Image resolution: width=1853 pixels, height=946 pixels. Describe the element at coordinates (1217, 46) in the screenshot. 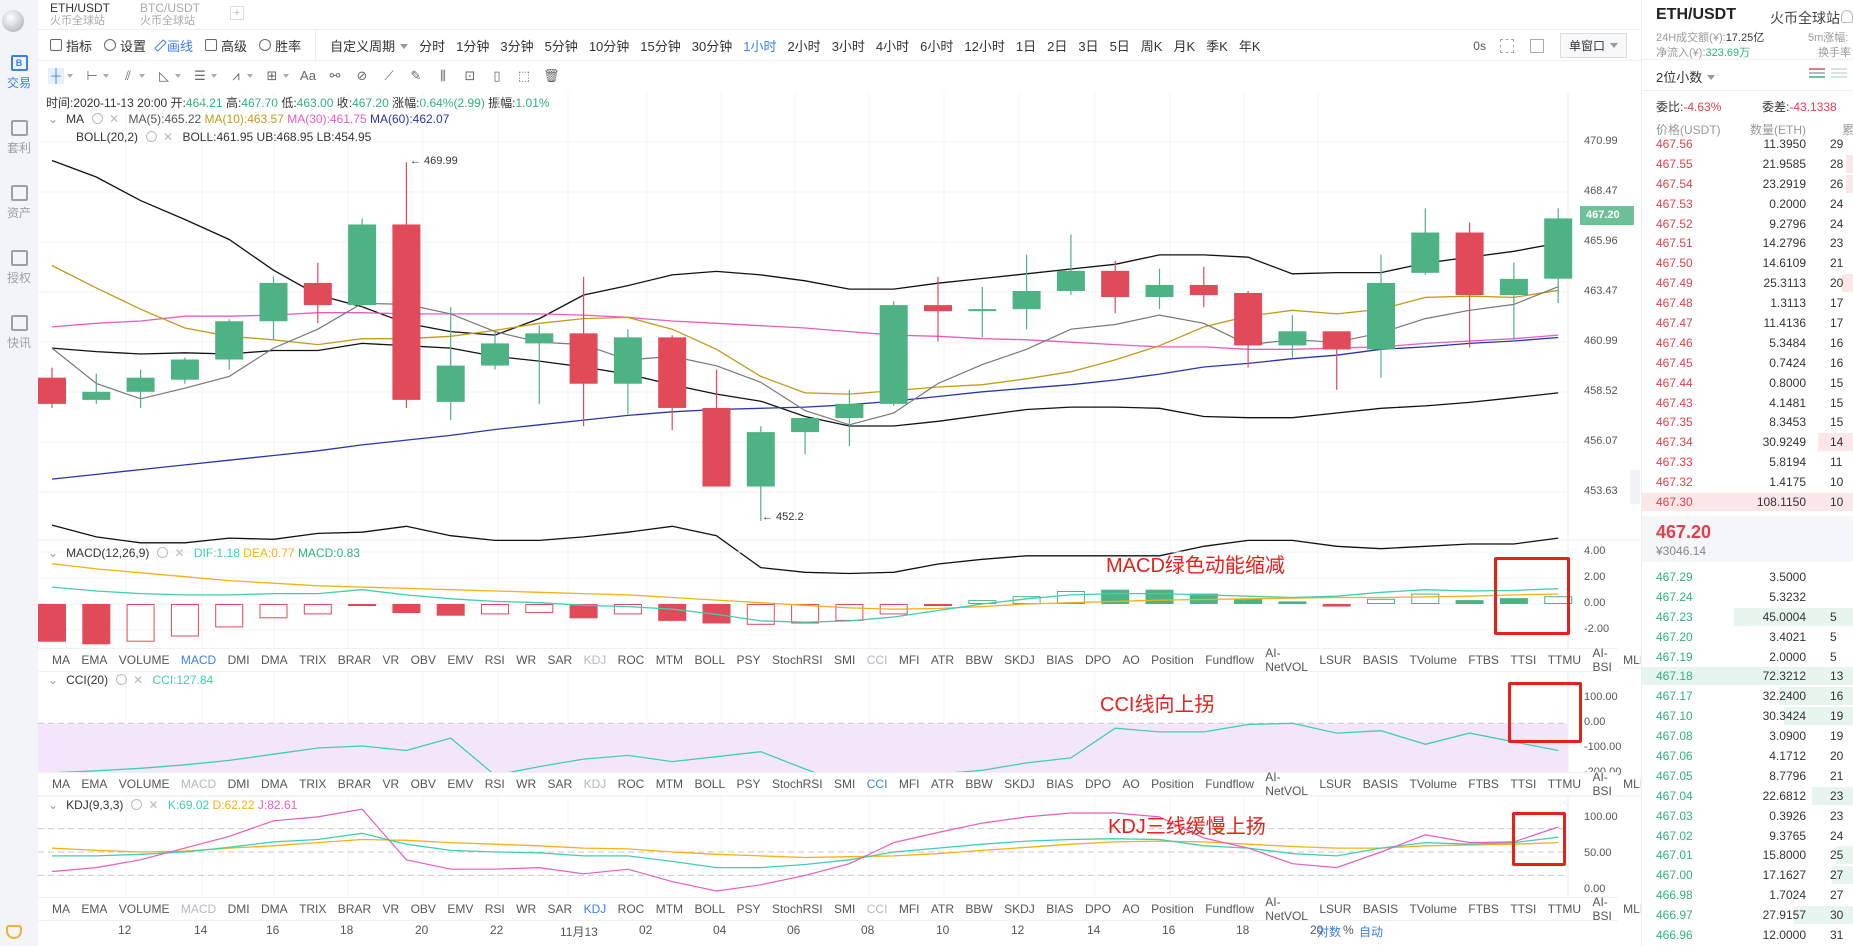

I see `period-19: 季K` at that location.